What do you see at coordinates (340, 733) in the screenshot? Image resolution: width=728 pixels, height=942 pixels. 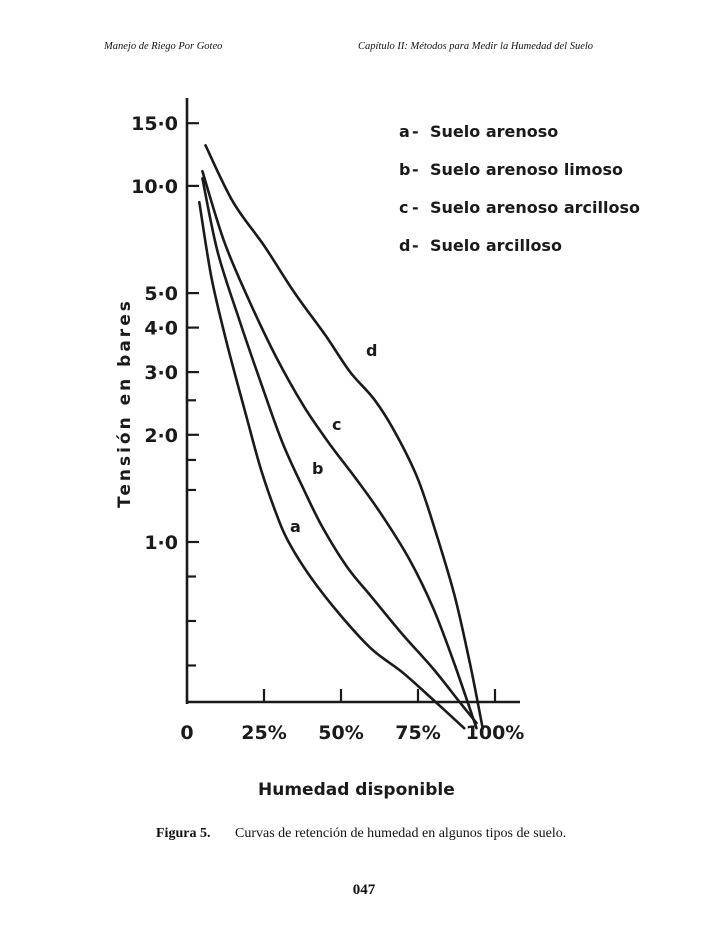 I see `x-tick-label: 50%` at bounding box center [340, 733].